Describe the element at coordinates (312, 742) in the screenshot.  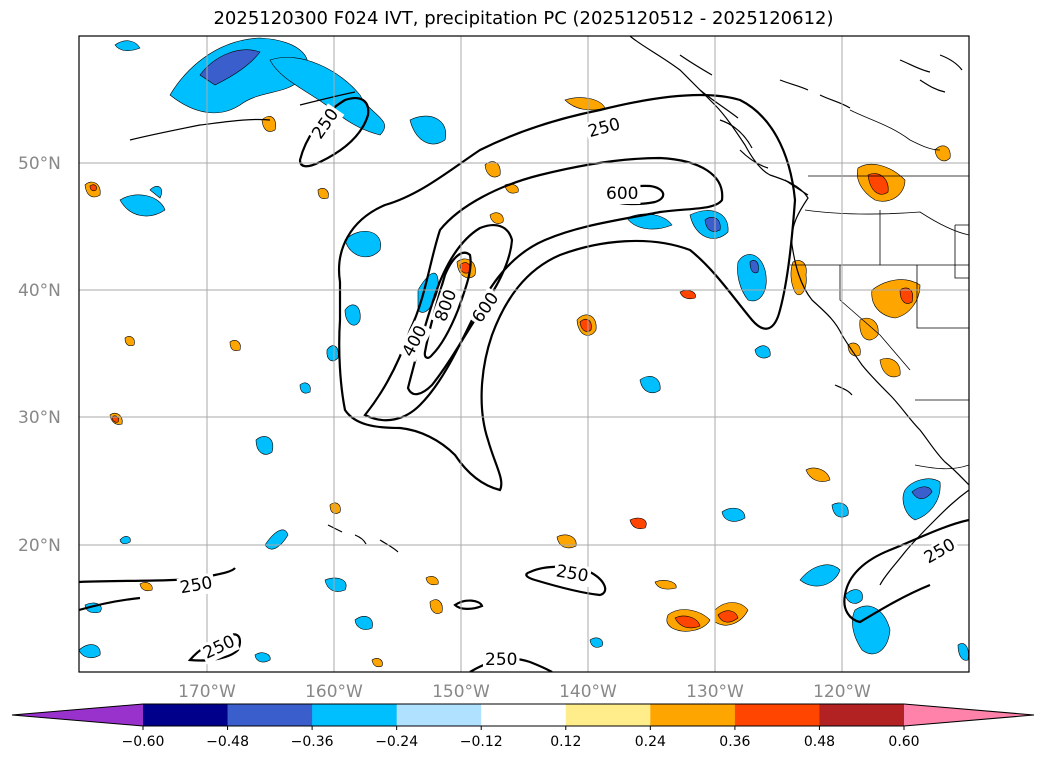
I see `colorbar-tick-label: −0.36` at that location.